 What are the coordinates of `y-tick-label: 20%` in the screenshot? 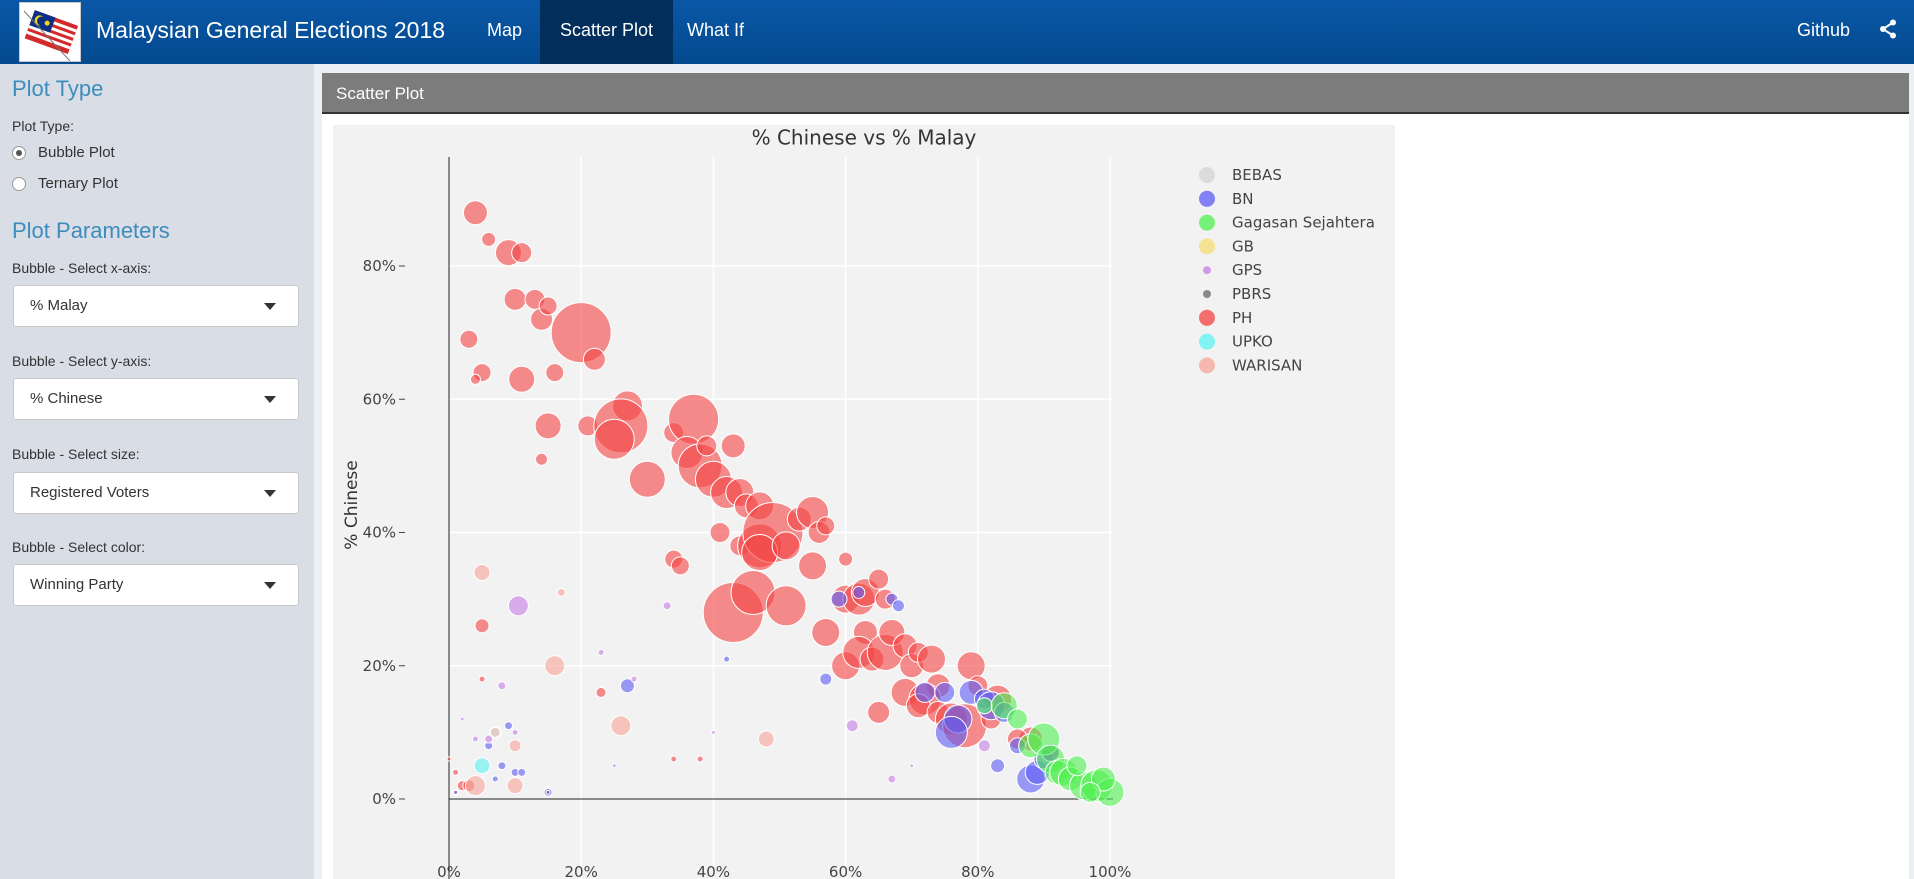 It's located at (379, 666).